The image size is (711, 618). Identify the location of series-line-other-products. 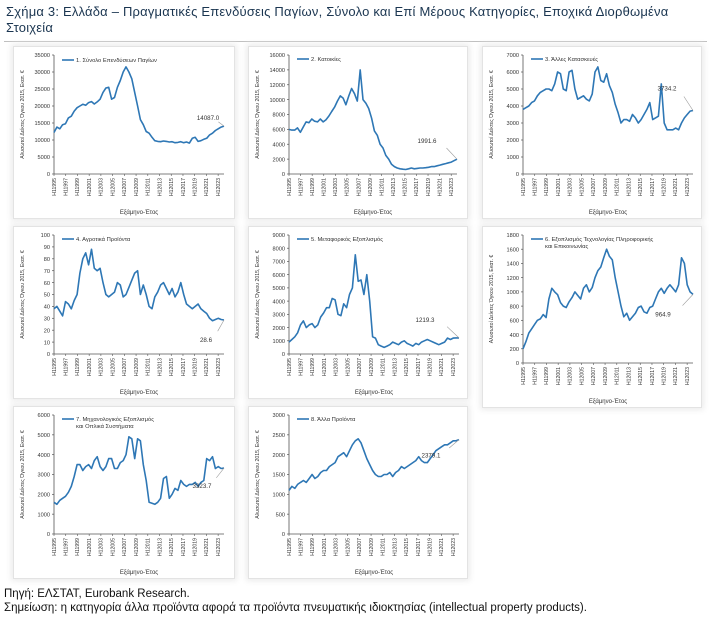
(374, 464).